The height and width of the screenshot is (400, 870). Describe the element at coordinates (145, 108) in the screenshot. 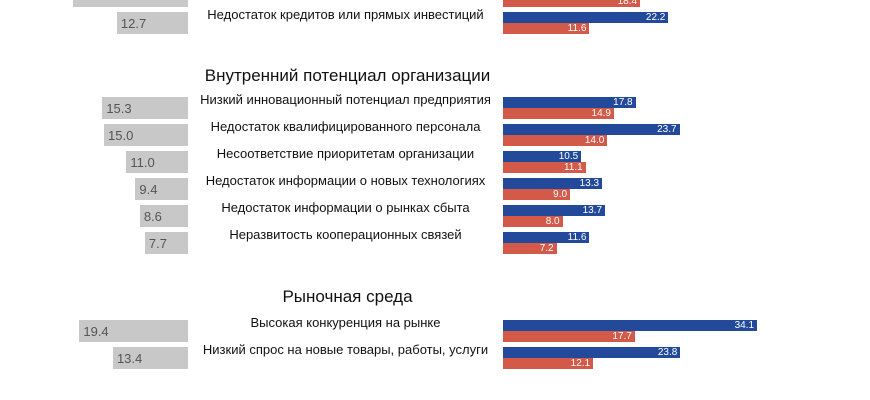

I see `gray-bar: 15.3` at that location.